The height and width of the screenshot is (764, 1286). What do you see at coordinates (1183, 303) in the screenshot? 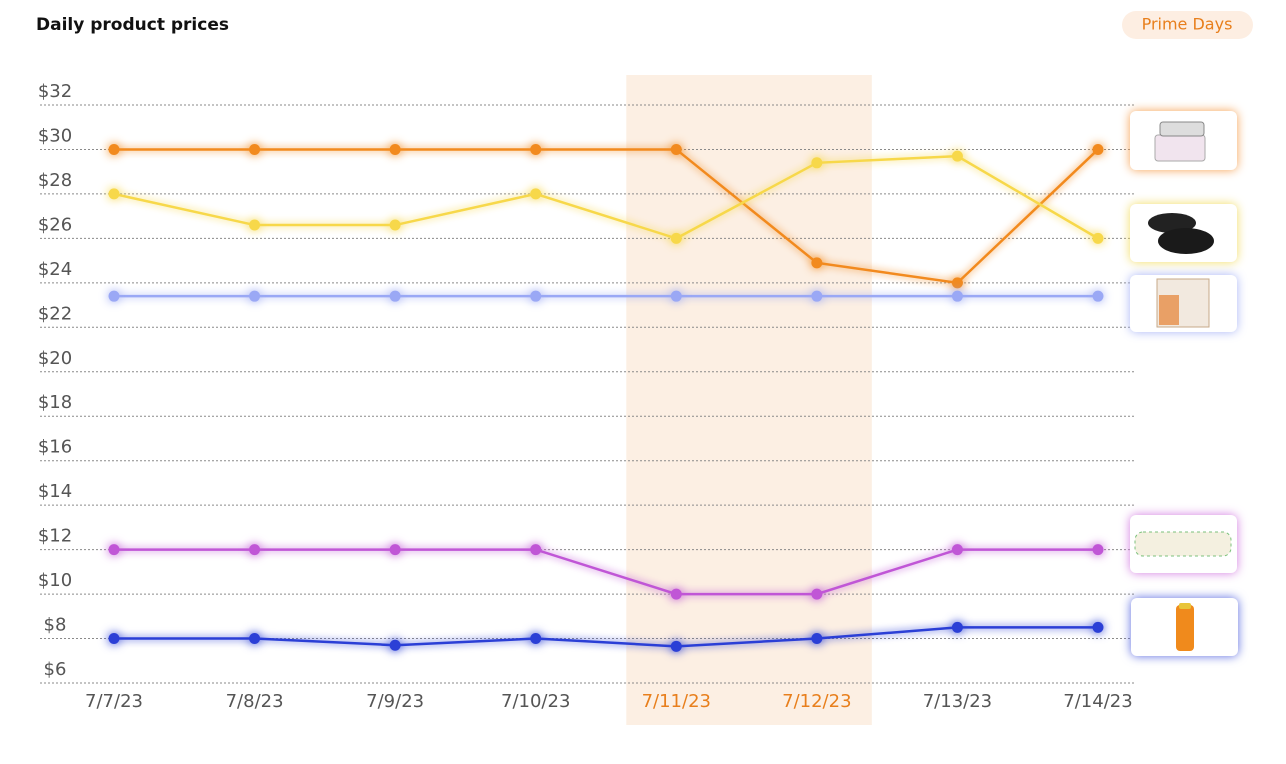
I see `thumb-catfood` at bounding box center [1183, 303].